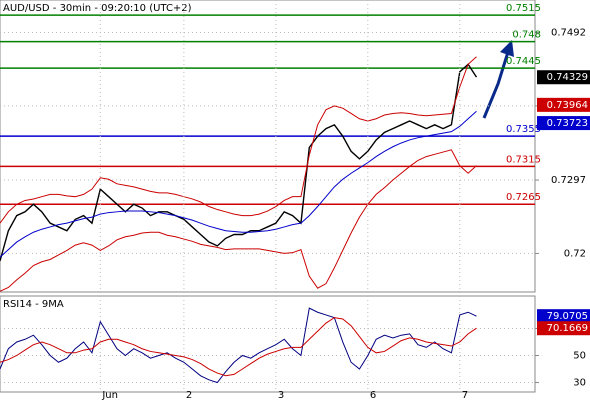  What do you see at coordinates (568, 33) in the screenshot?
I see `y-tick-label: 0.7492` at bounding box center [568, 33].